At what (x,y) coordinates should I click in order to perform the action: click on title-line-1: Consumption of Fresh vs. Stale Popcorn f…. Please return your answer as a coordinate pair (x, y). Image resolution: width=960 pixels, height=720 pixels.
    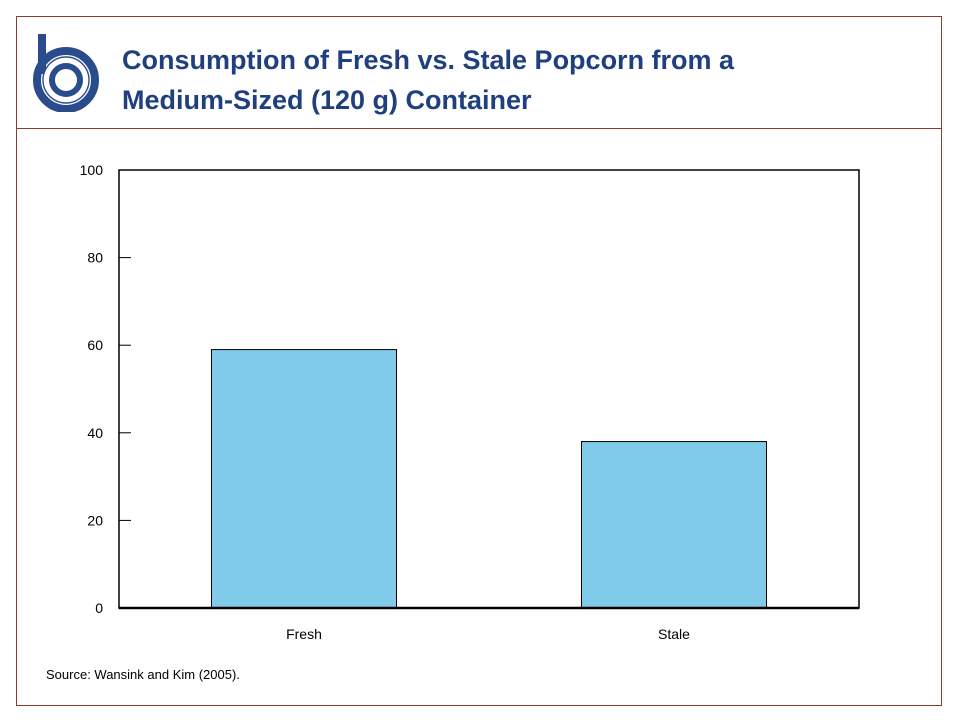
    Looking at the image, I should click on (428, 60).